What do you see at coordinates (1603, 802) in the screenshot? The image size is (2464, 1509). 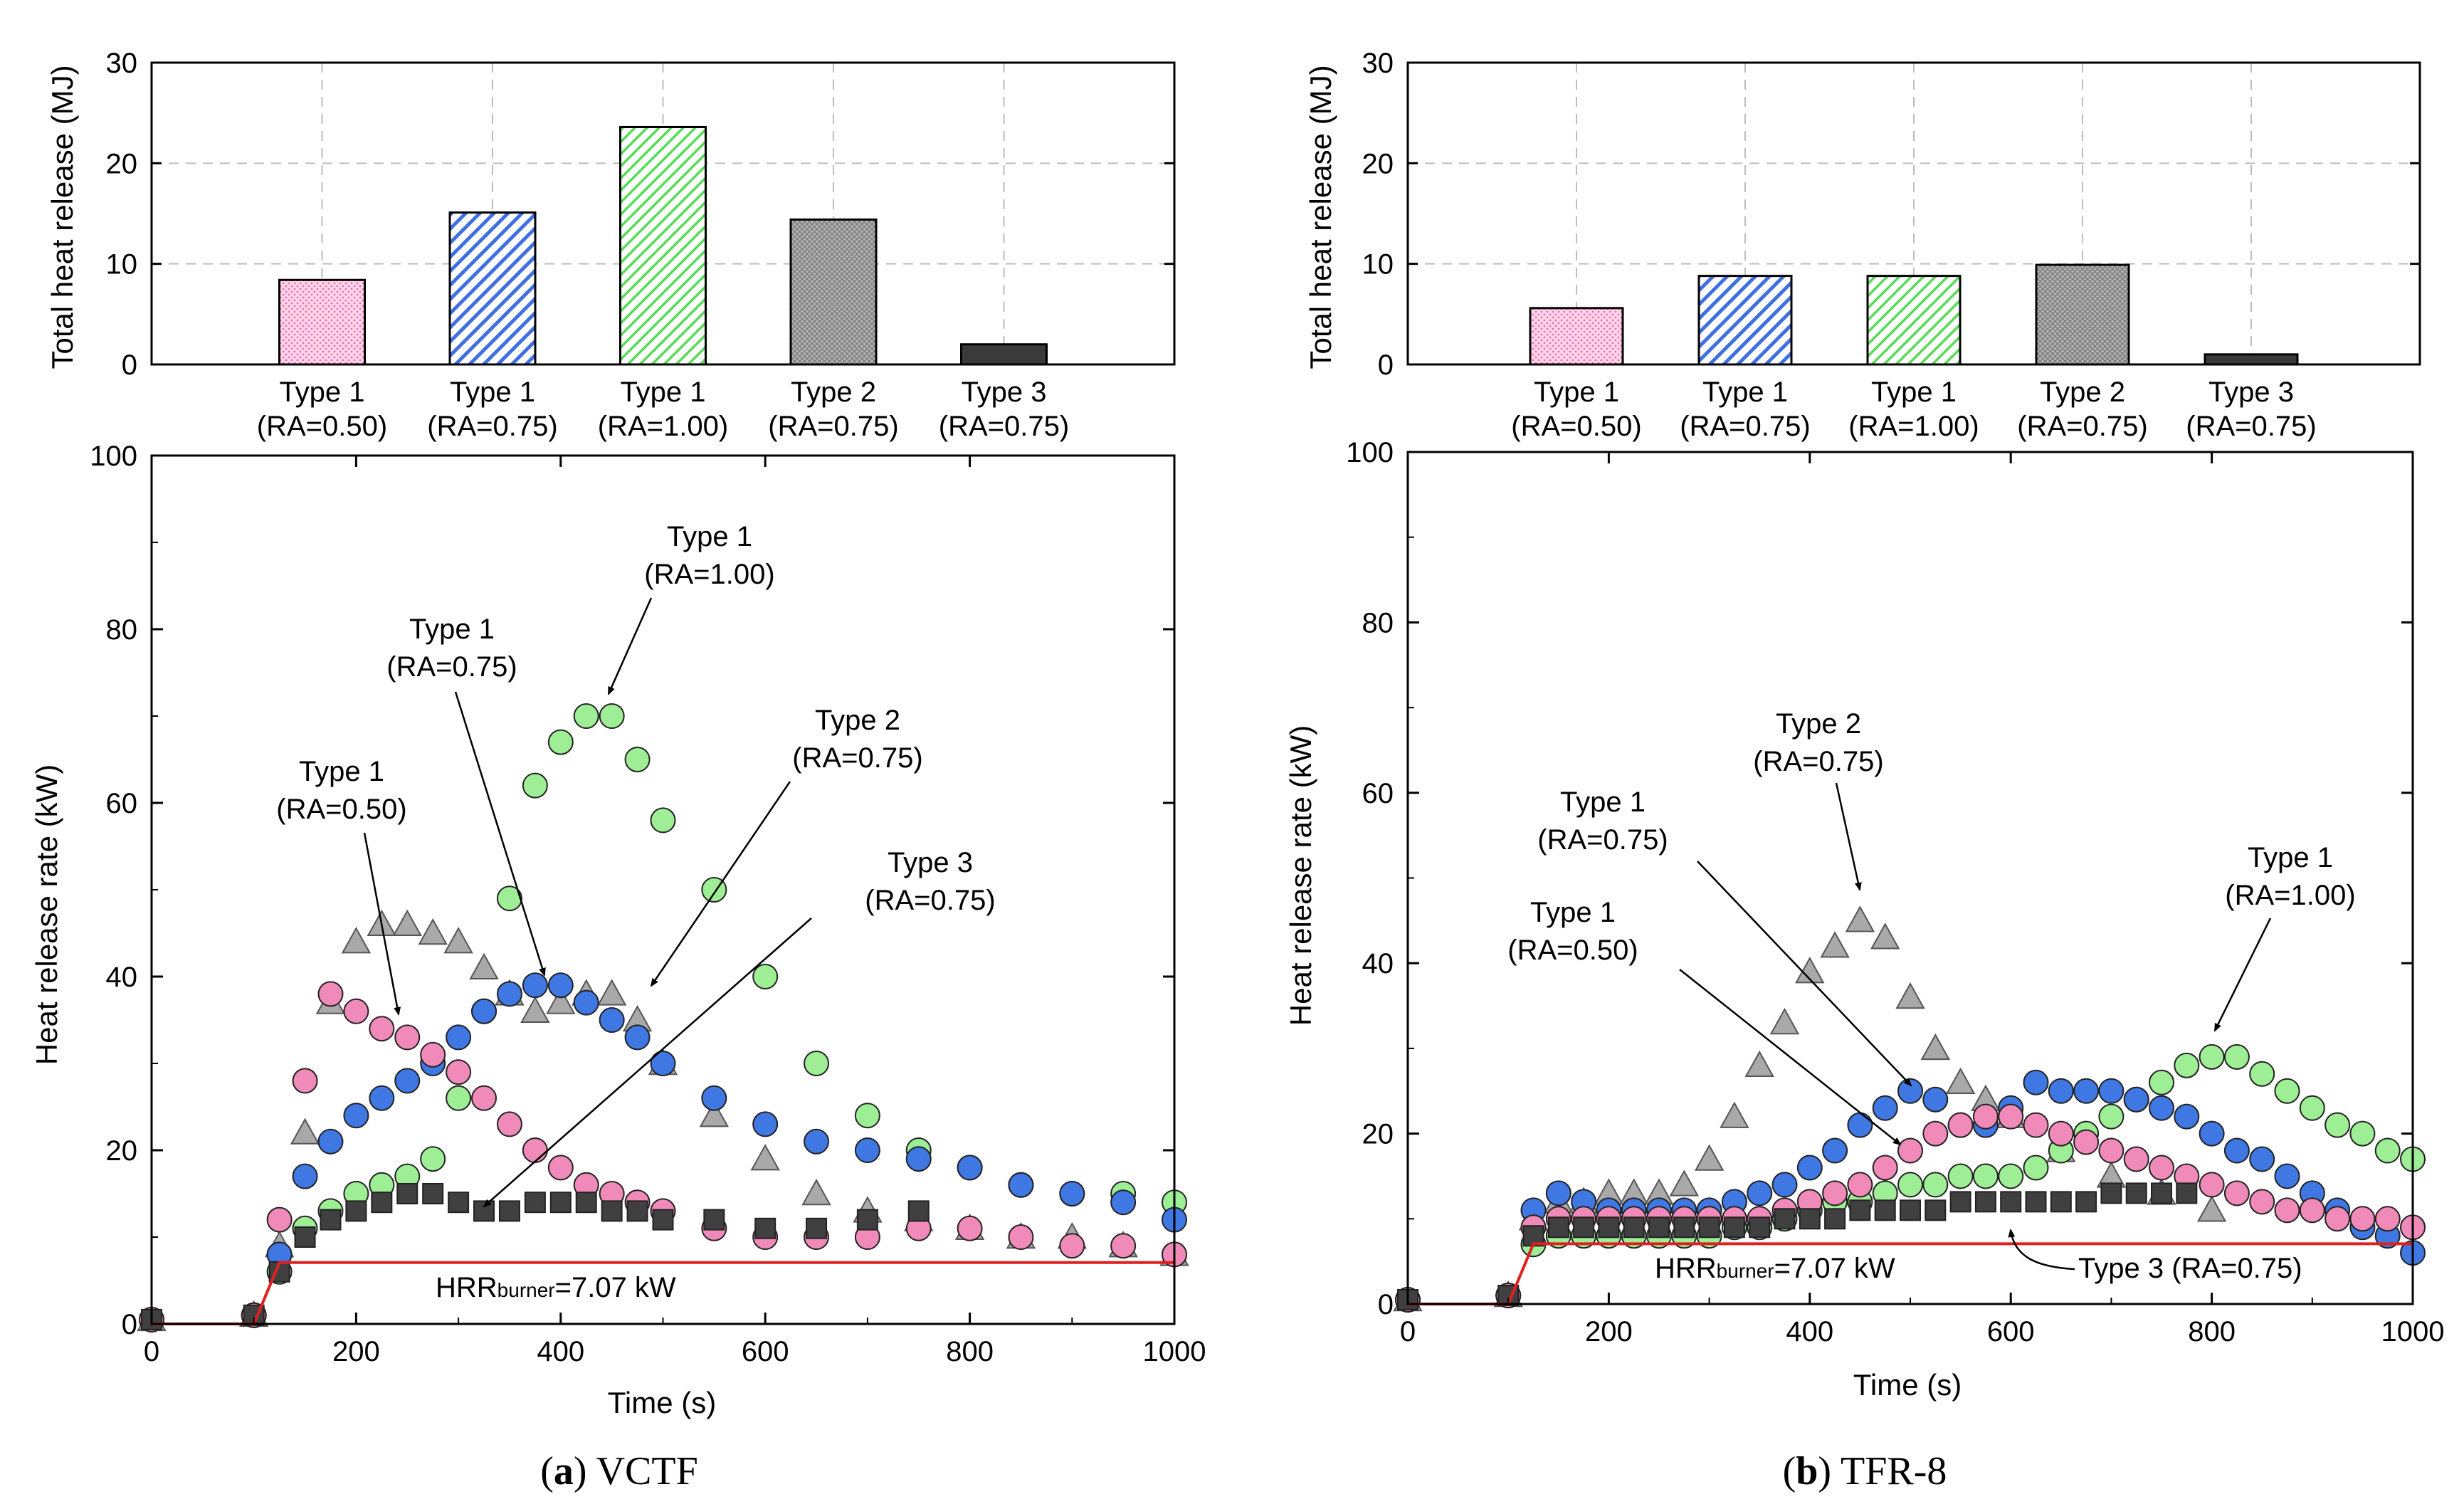 I see `annotation-label: Type 1` at bounding box center [1603, 802].